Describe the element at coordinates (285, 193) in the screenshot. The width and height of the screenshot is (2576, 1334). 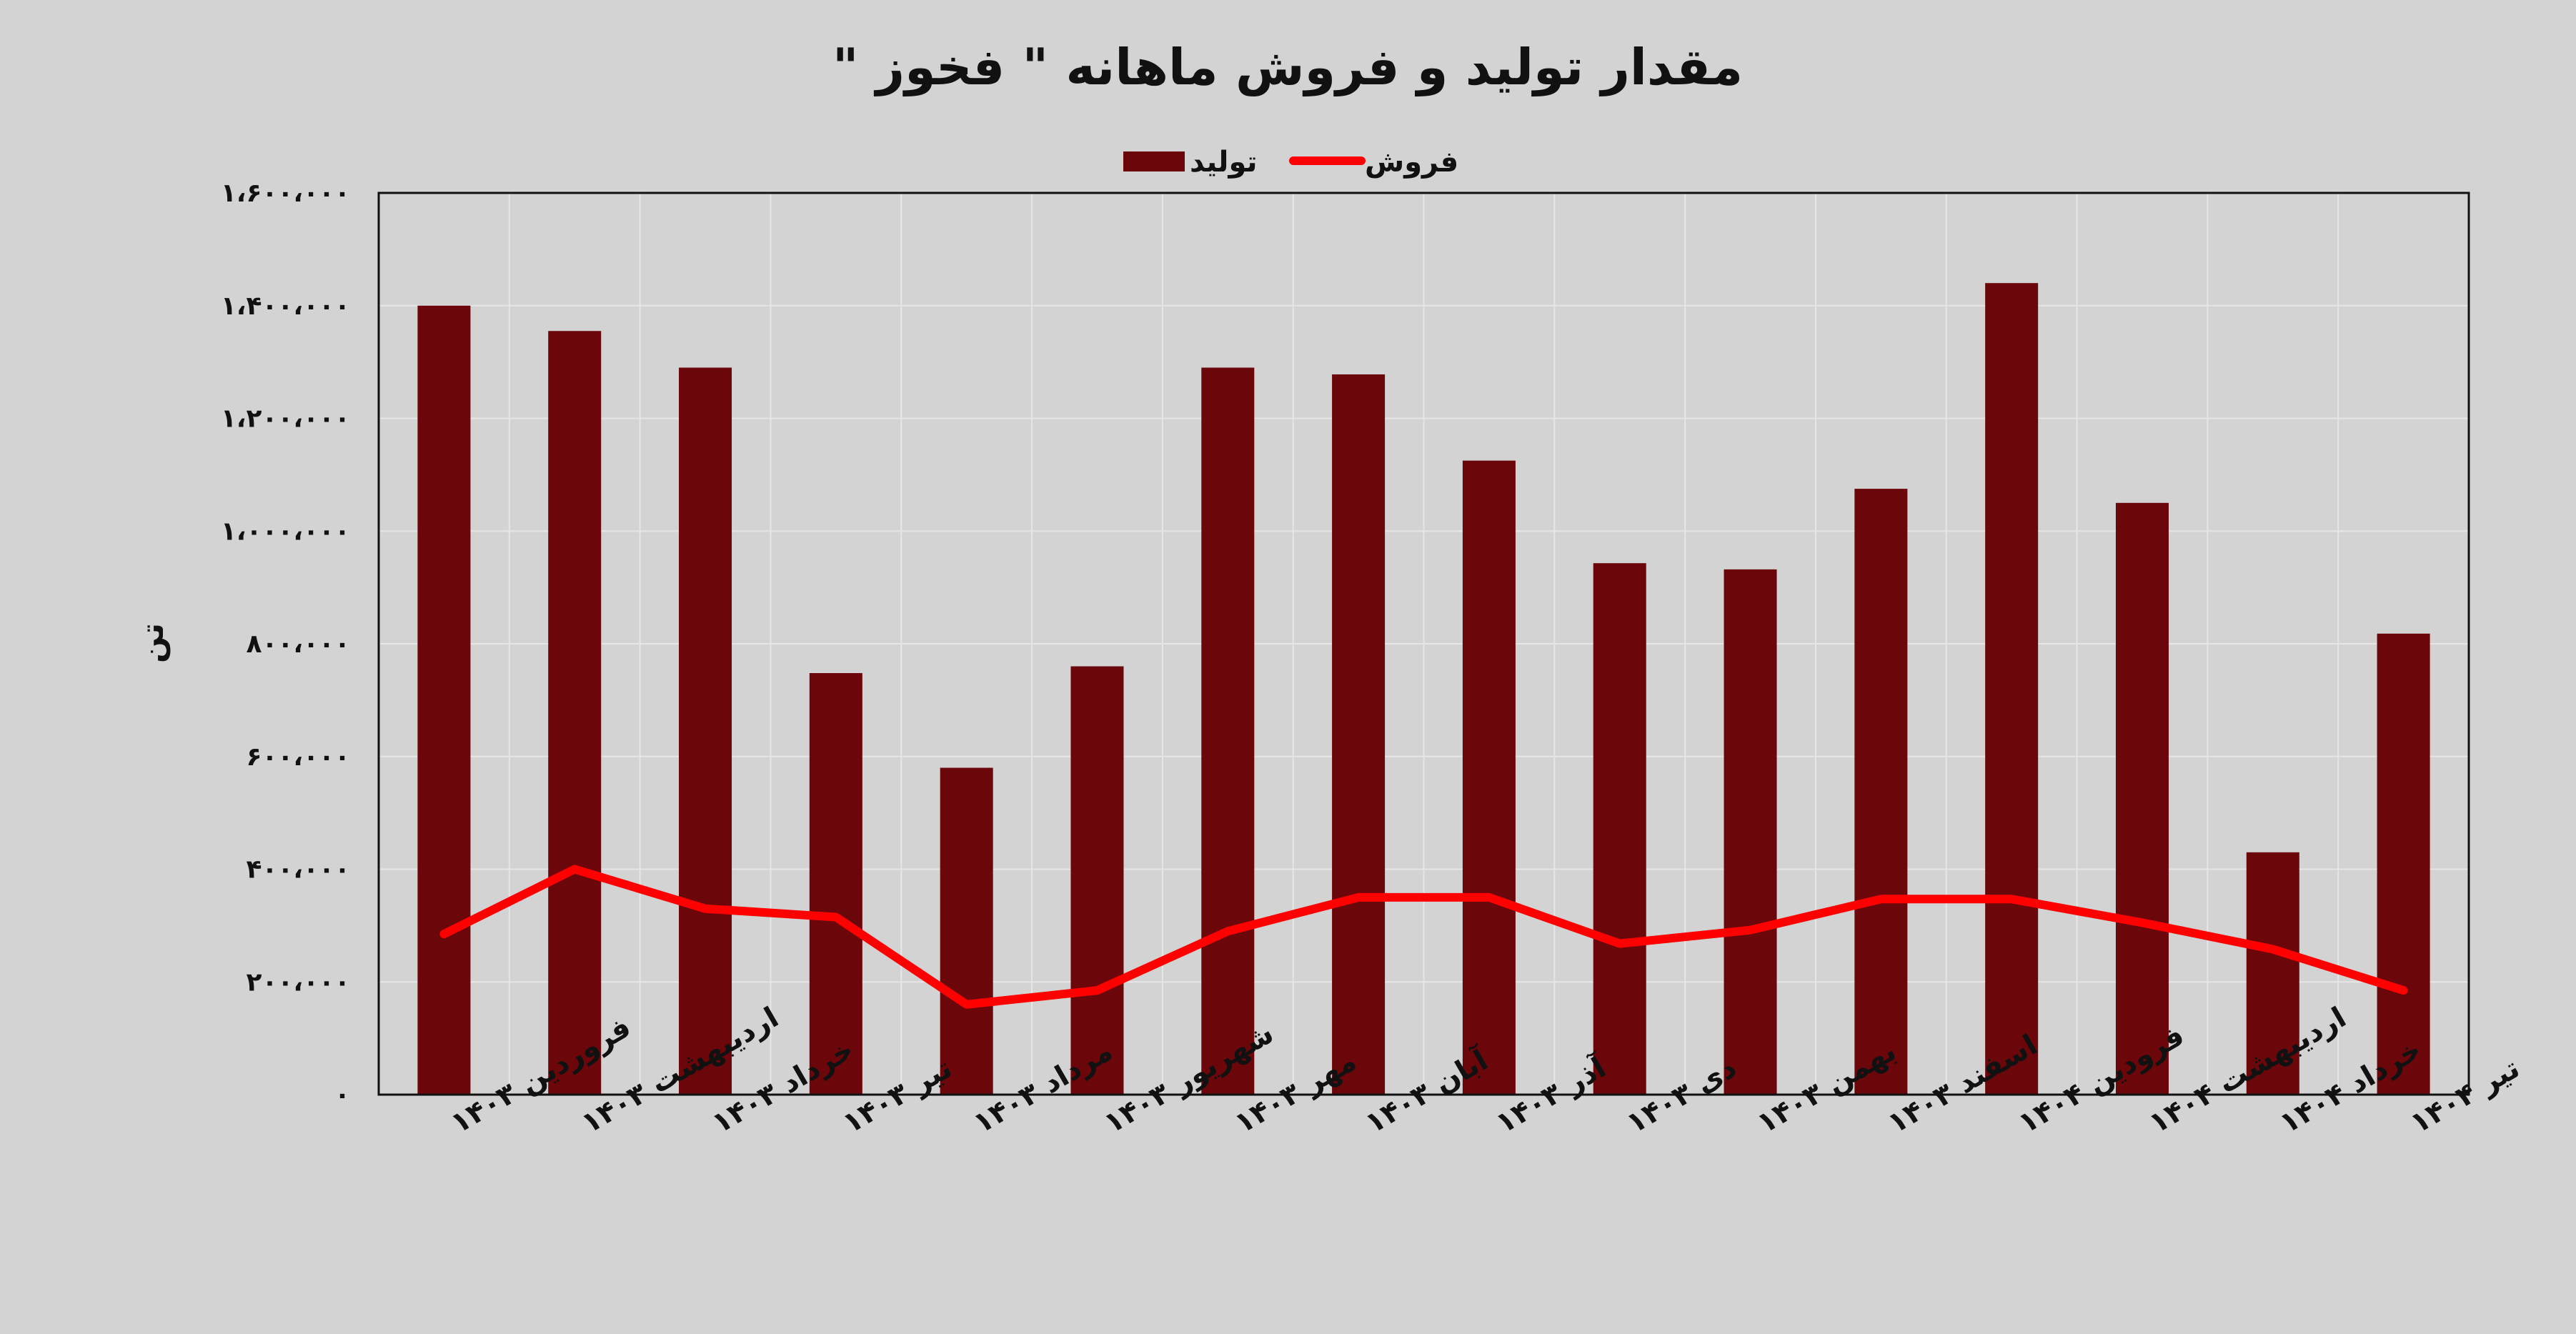
I see `y-tick-label: ۱،۶۰۰،۰۰۰` at that location.